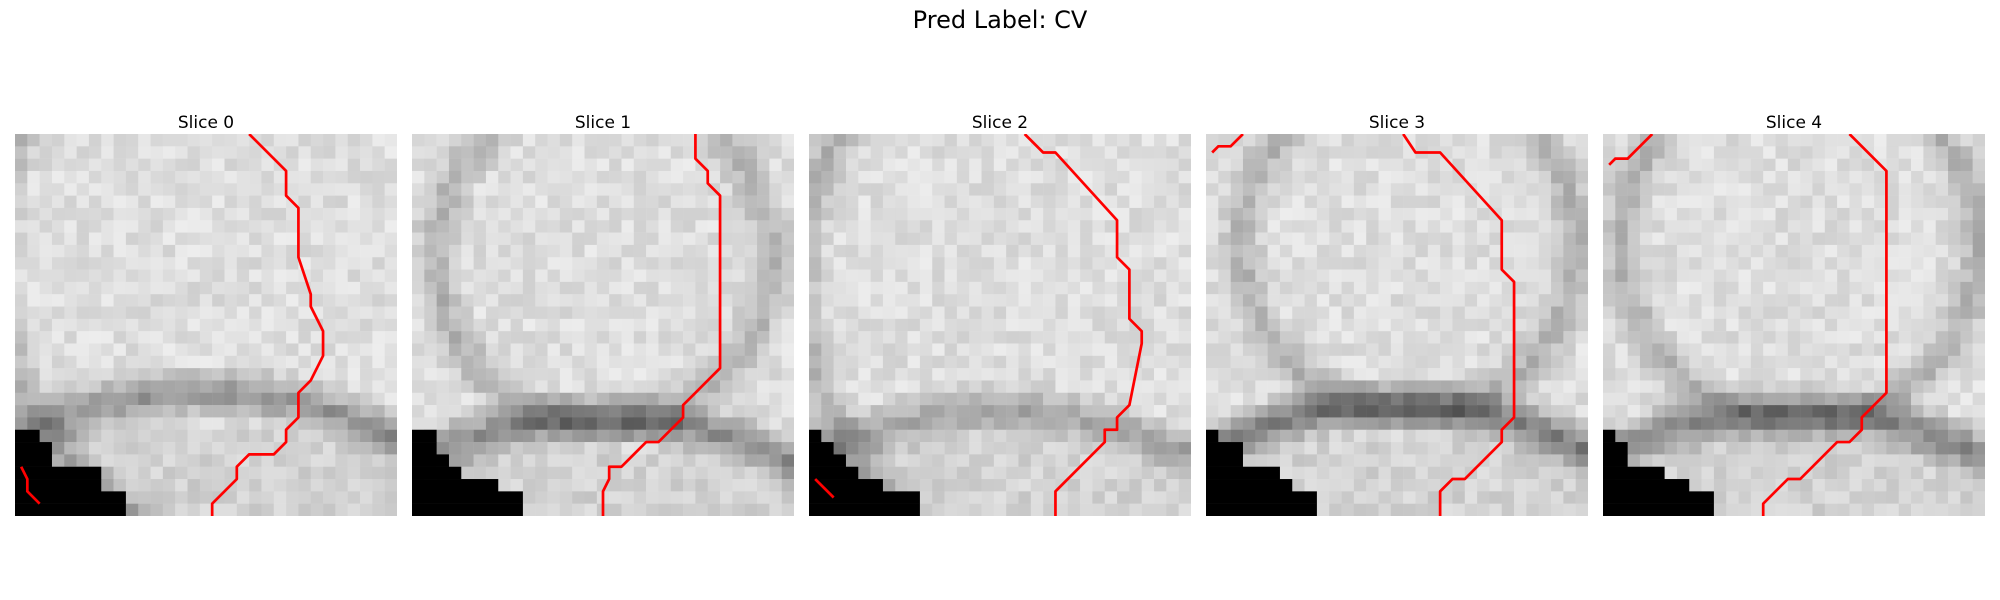  I want to click on slice-panel-3: Slice 3, so click(1397, 314).